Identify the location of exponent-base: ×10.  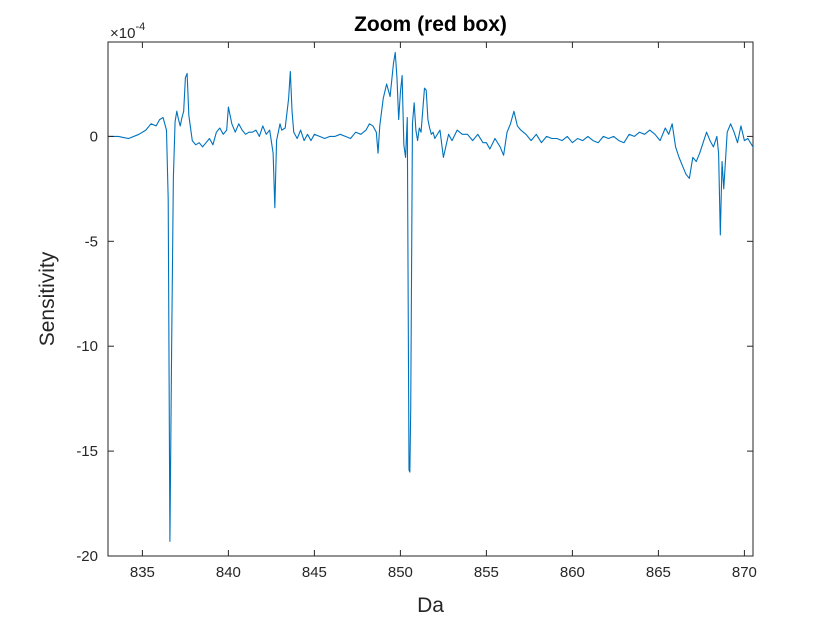
(122, 33).